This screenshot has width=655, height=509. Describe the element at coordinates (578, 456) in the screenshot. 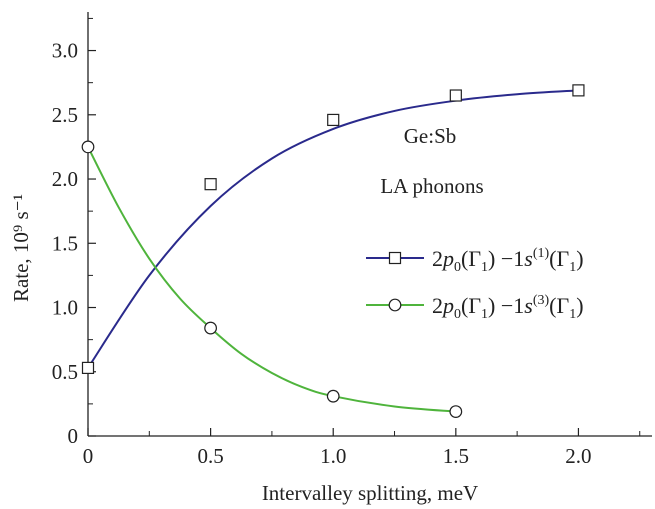

I see `x-tick-label: 2.0` at that location.